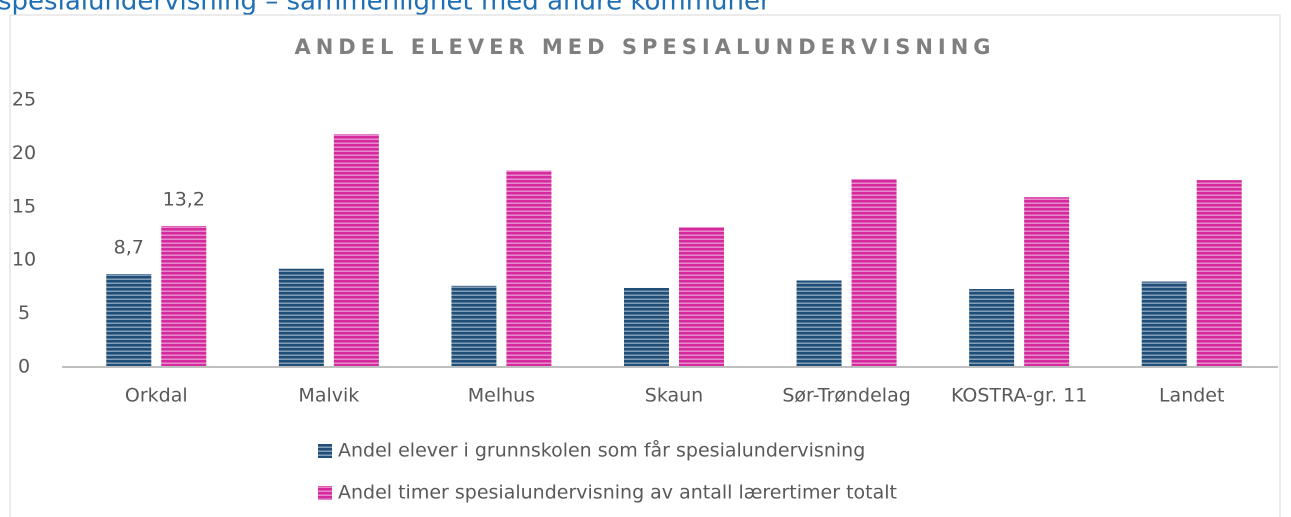 The image size is (1291, 517). I want to click on chart-title: ANDEL ELEVER MED SPESIALUNDERVISNING, so click(644, 47).